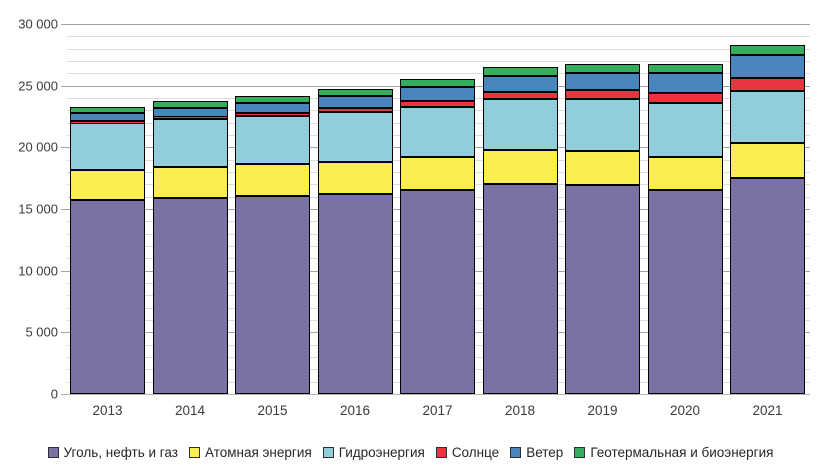  I want to click on legend-item: Ветер, so click(536, 452).